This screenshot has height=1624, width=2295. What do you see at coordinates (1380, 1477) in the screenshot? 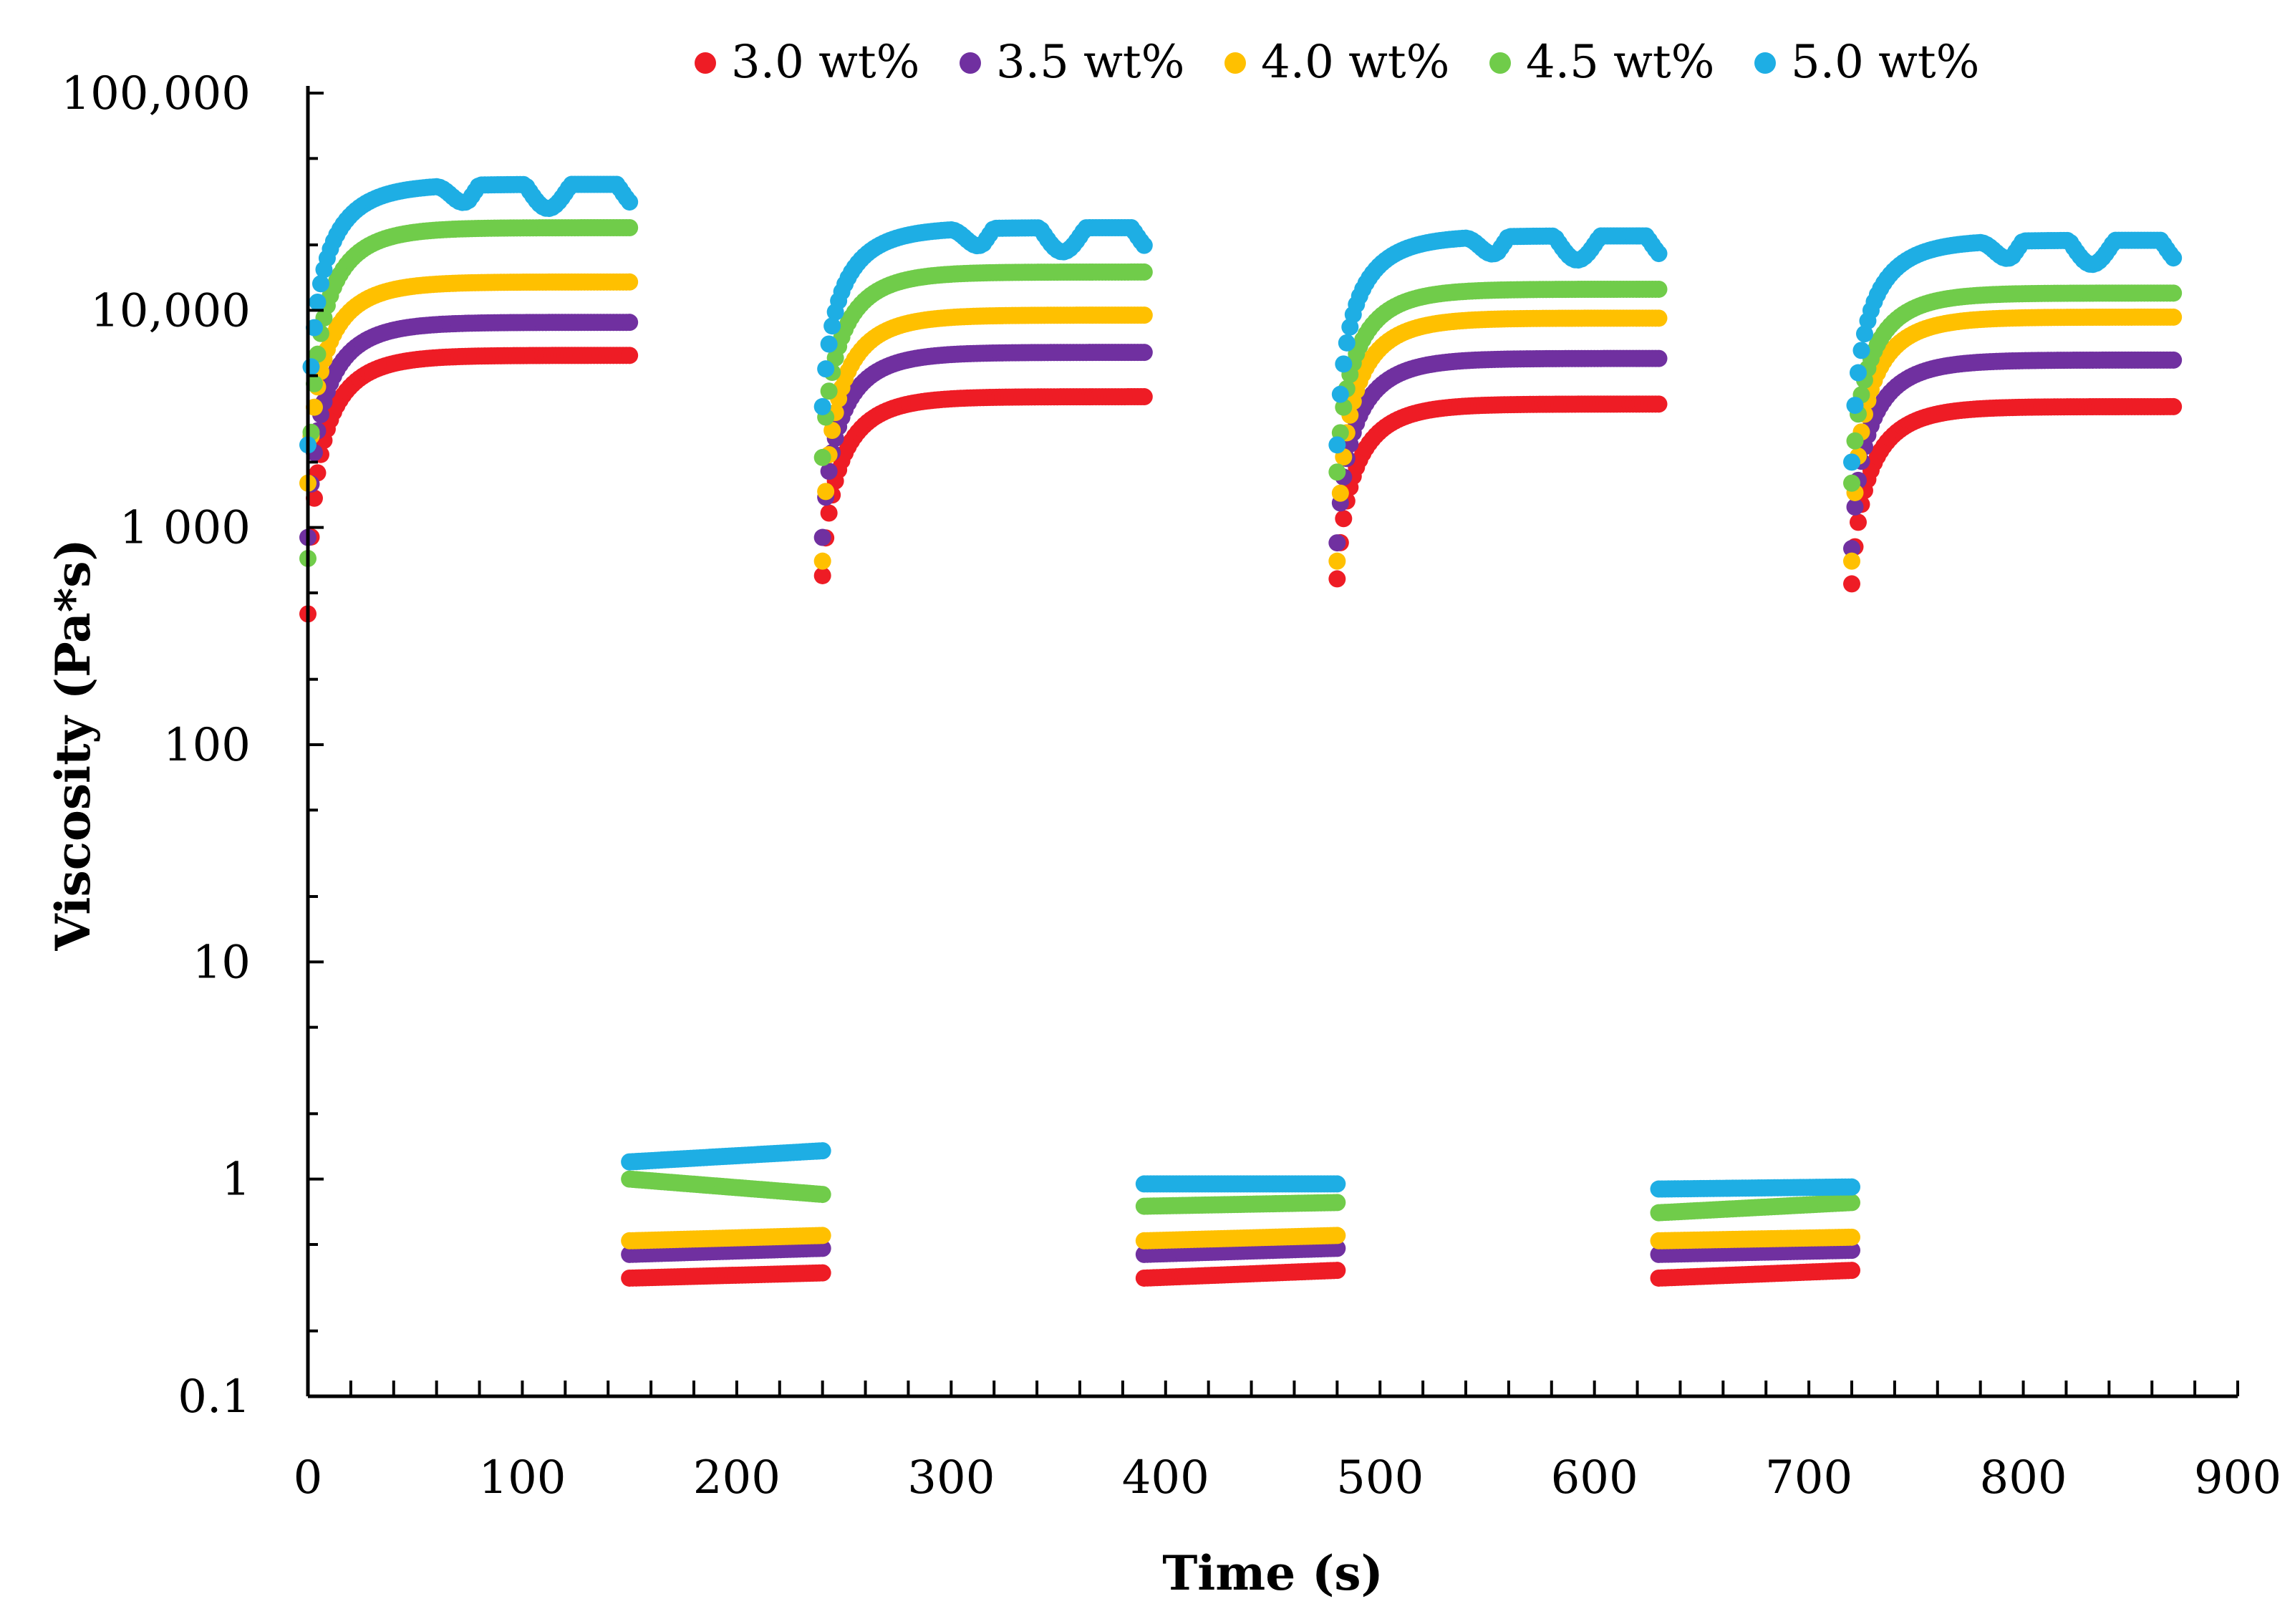
I see `x-tick-label: 500` at bounding box center [1380, 1477].